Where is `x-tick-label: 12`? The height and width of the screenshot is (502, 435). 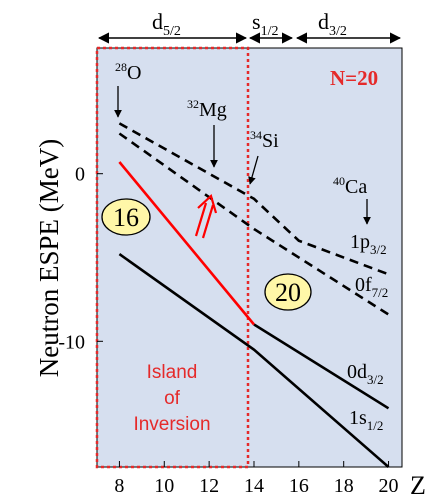 x-tick-label: 12 is located at coordinates (209, 486).